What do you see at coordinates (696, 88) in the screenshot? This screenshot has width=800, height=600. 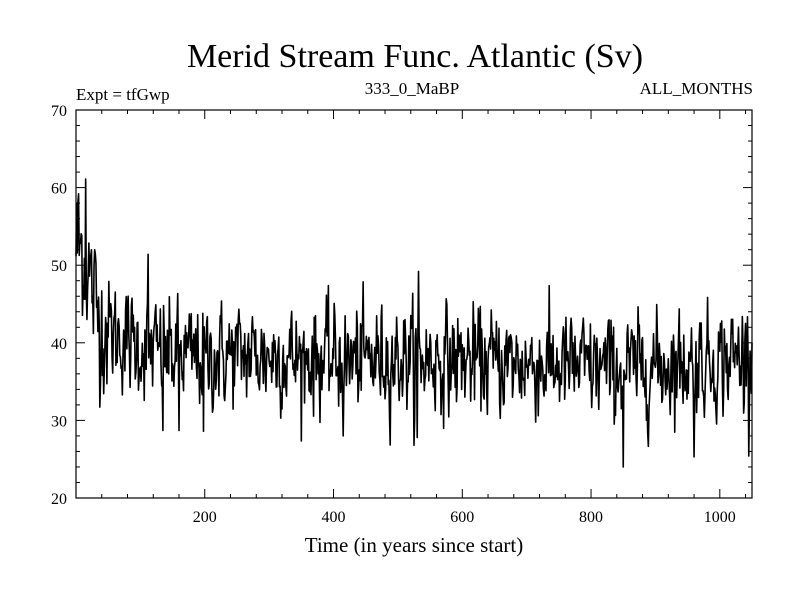 I see `subtitle-right: ALL_MONTHS` at bounding box center [696, 88].